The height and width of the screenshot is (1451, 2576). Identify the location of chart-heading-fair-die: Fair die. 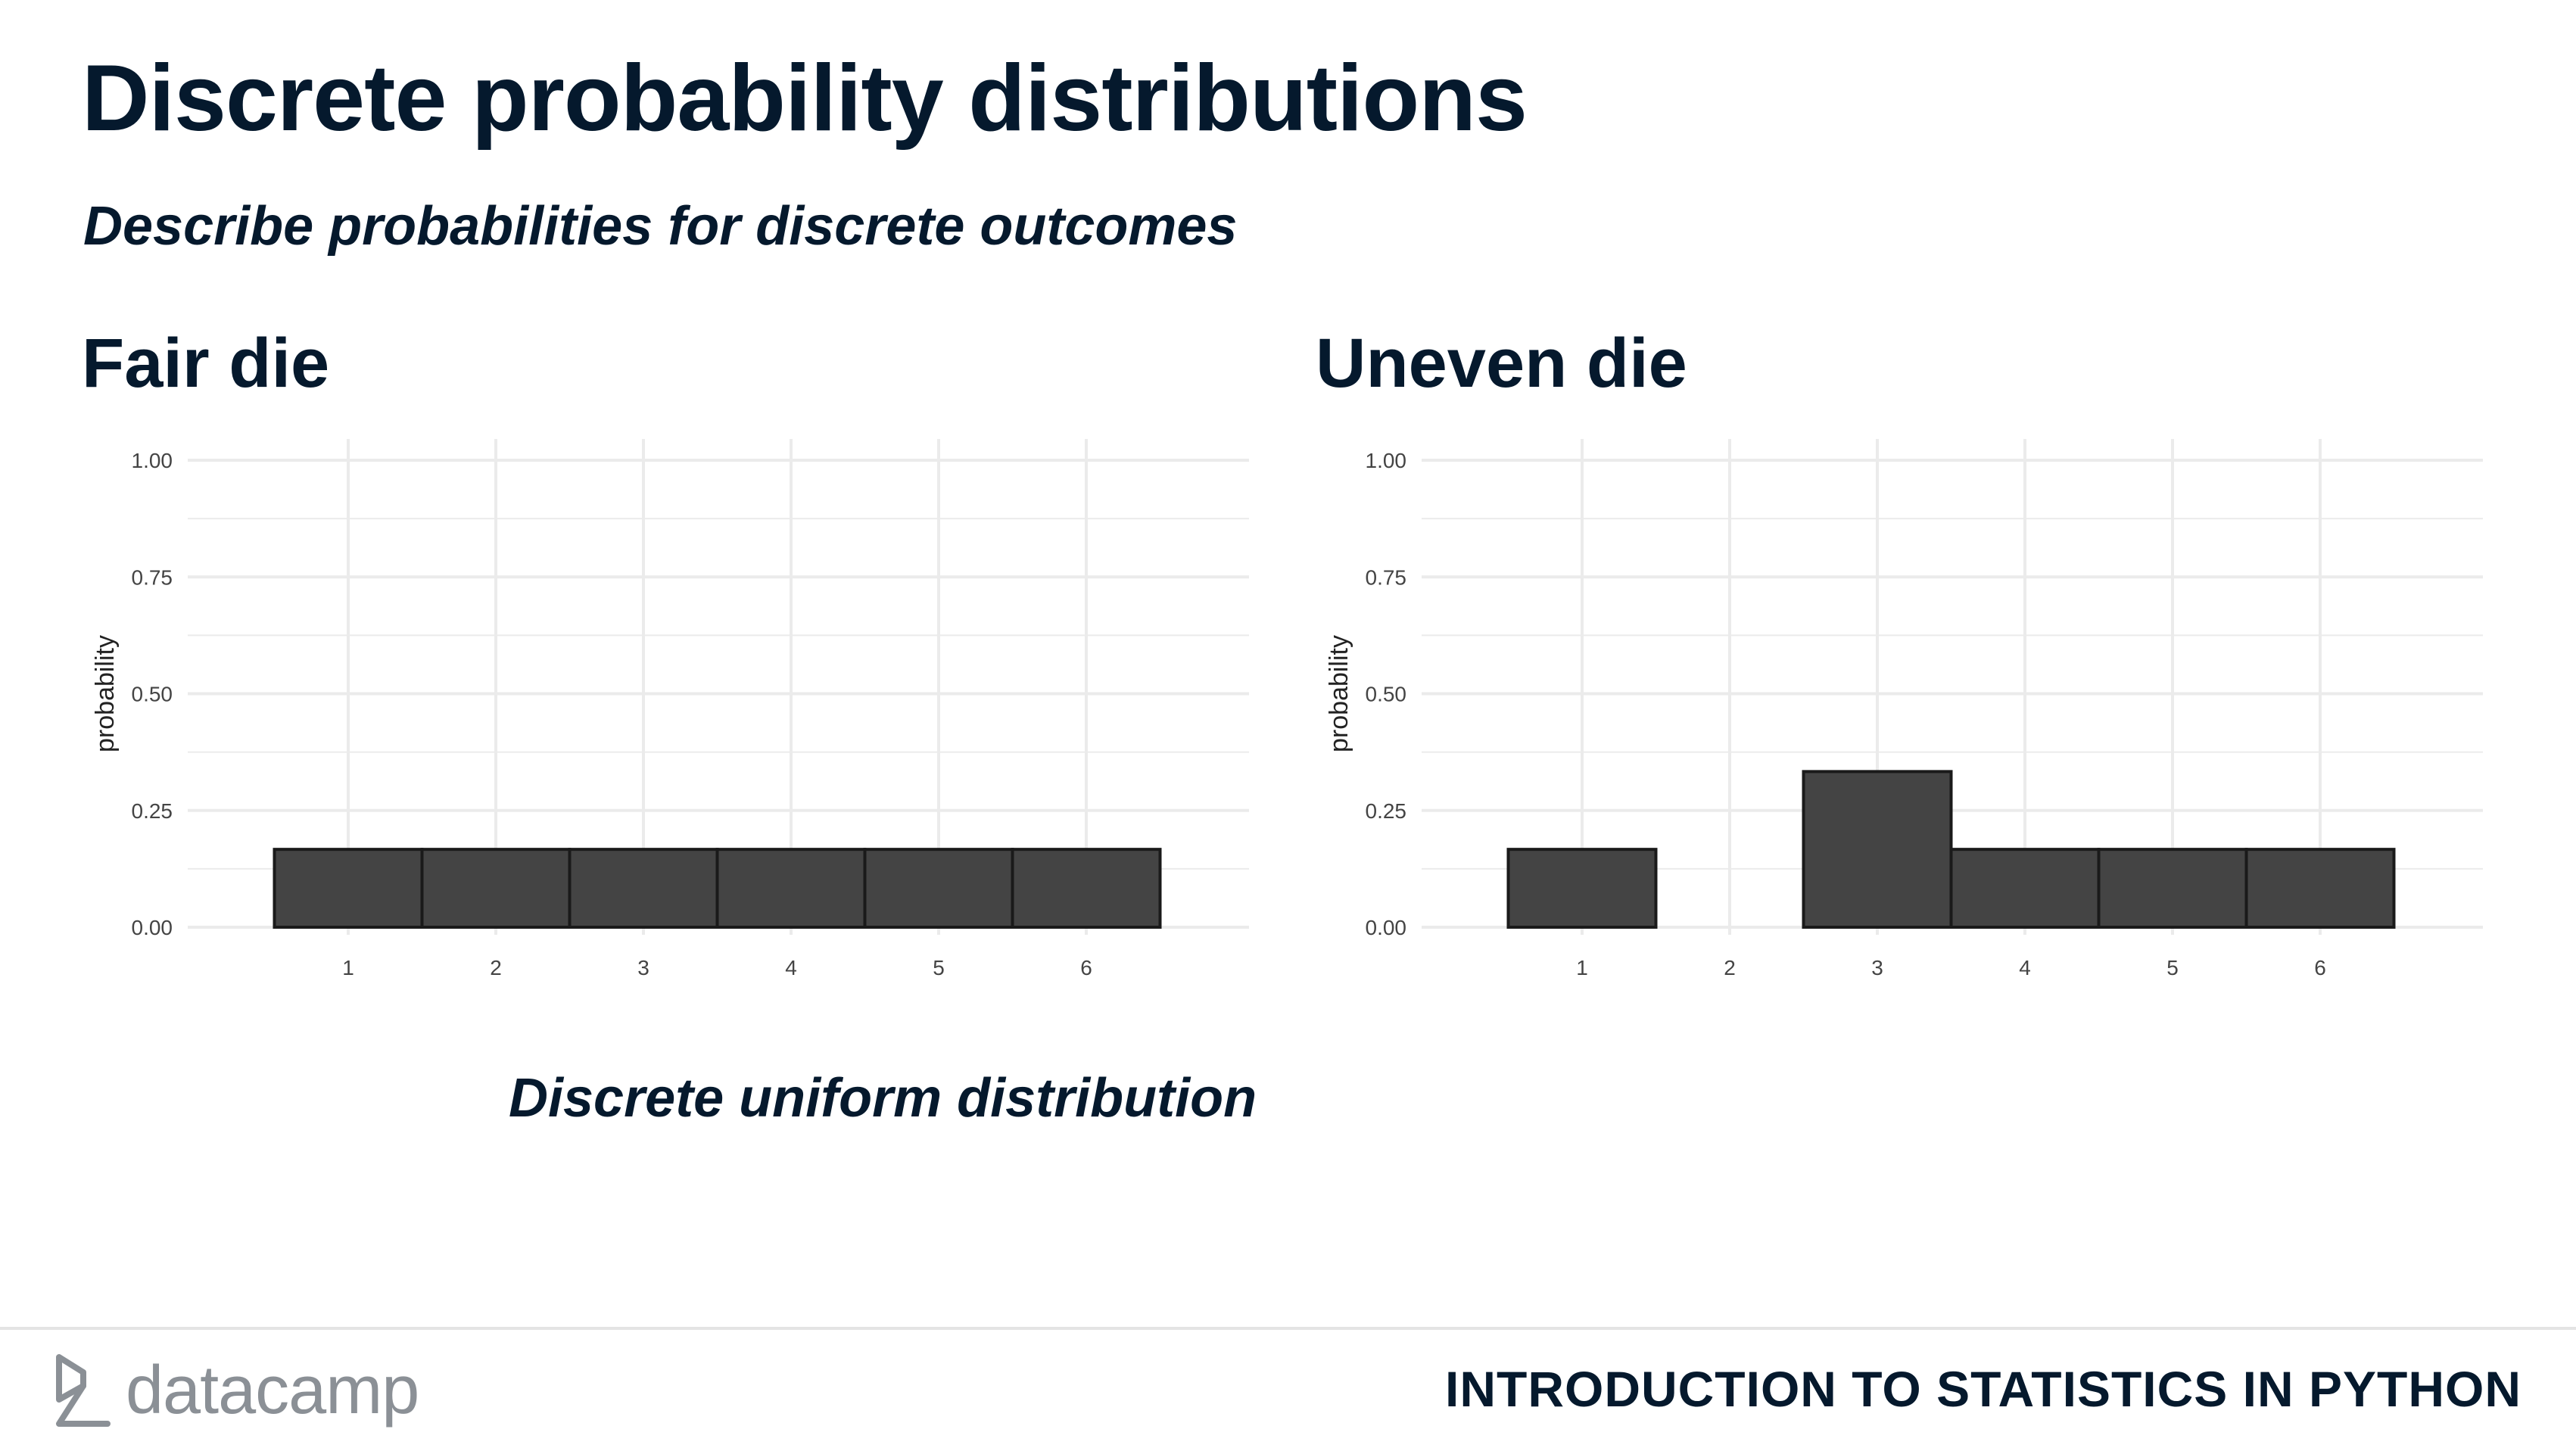
(206, 363).